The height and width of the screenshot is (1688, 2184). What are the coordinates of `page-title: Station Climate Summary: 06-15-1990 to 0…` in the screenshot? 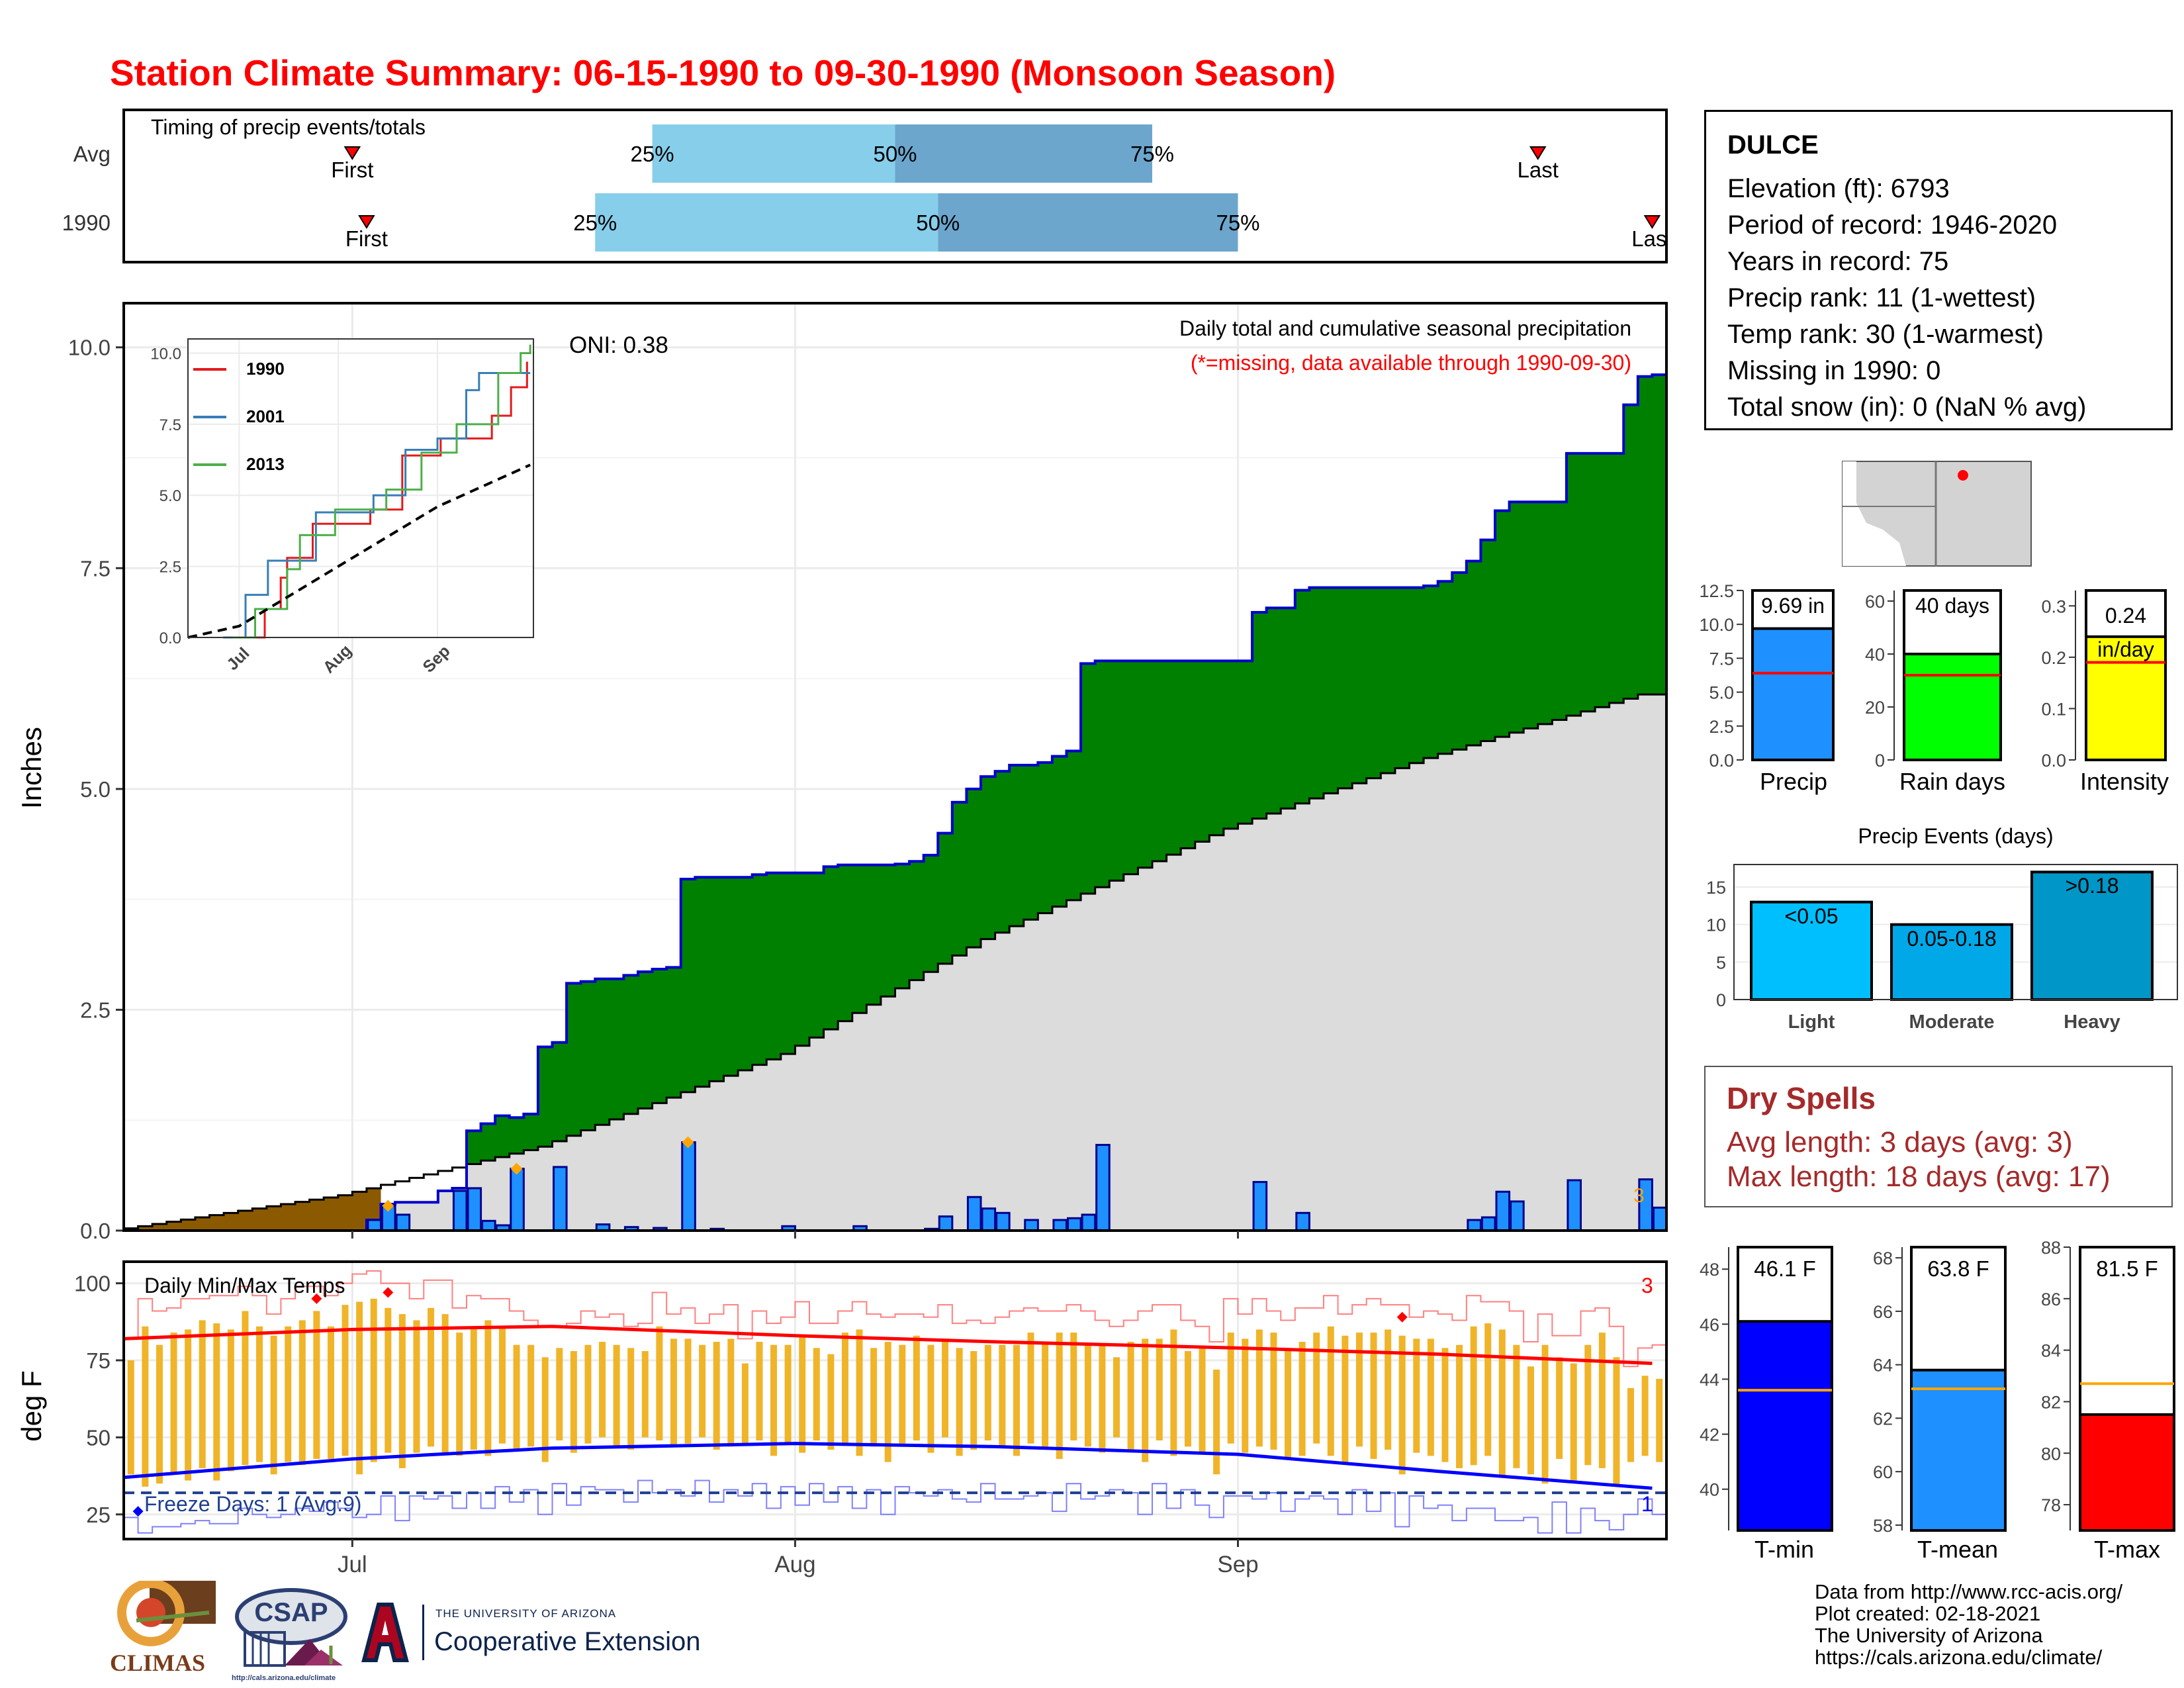 It's located at (723, 72).